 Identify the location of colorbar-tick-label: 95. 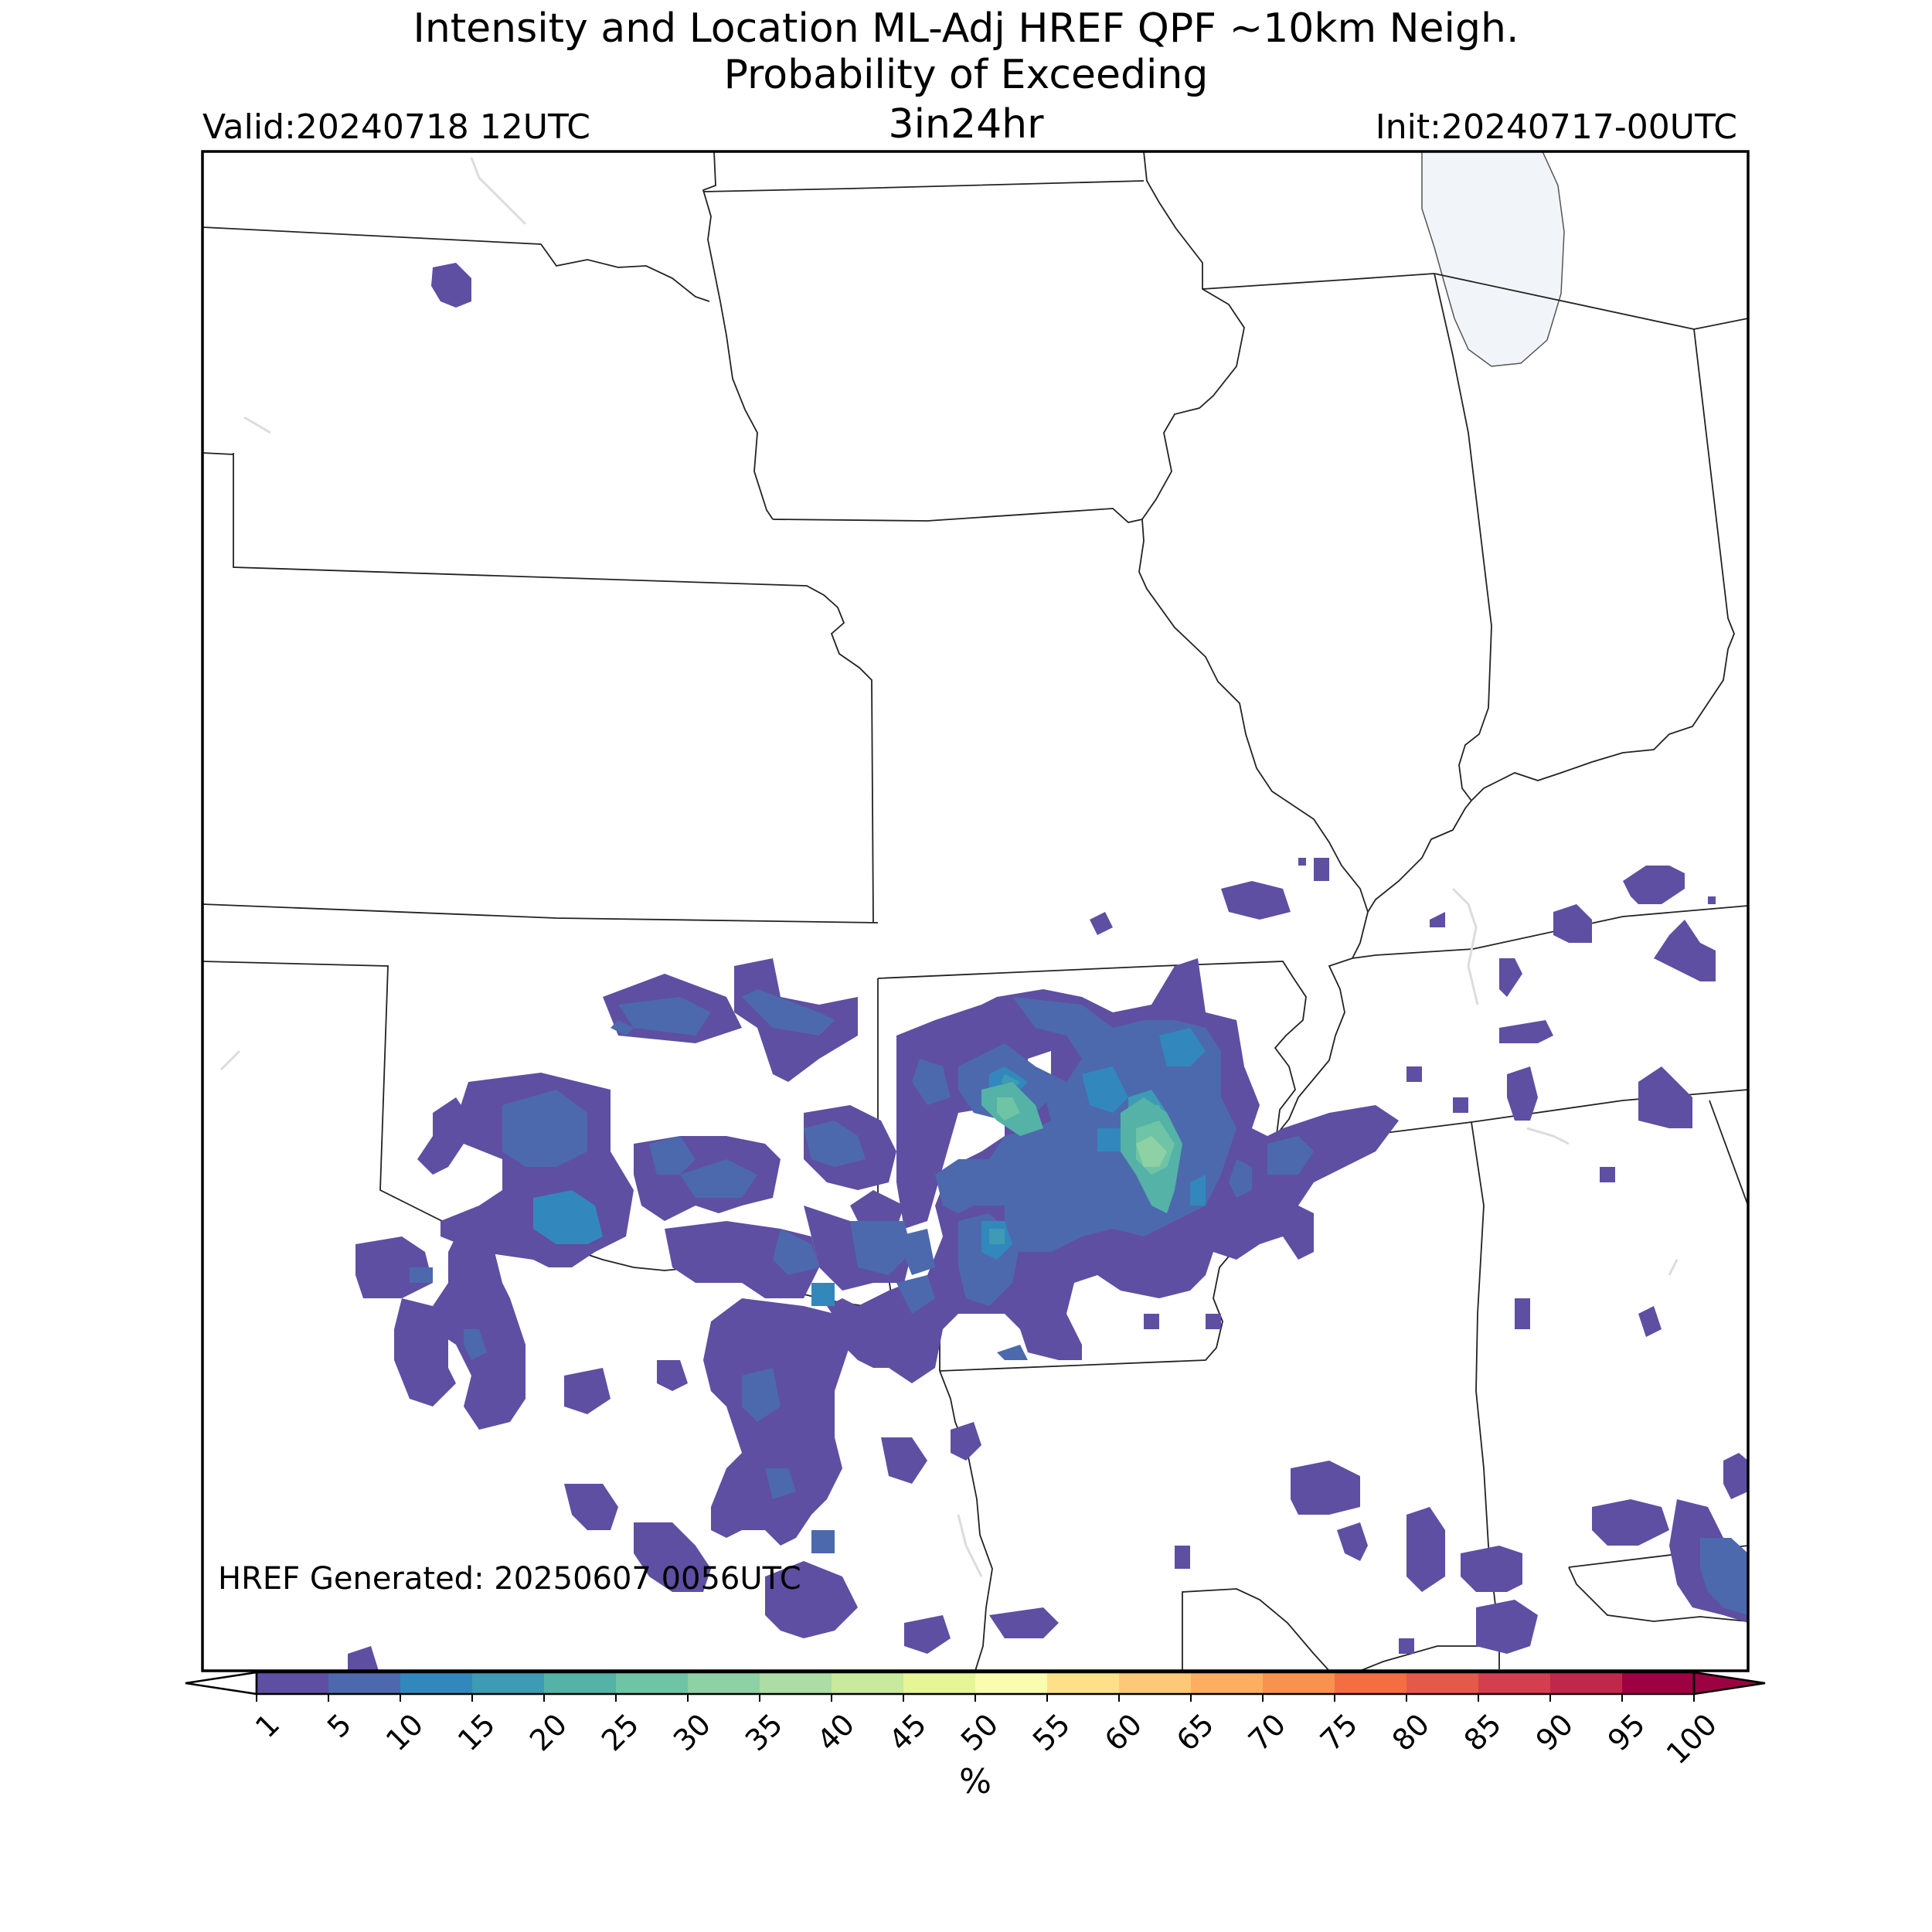
(1626, 1732).